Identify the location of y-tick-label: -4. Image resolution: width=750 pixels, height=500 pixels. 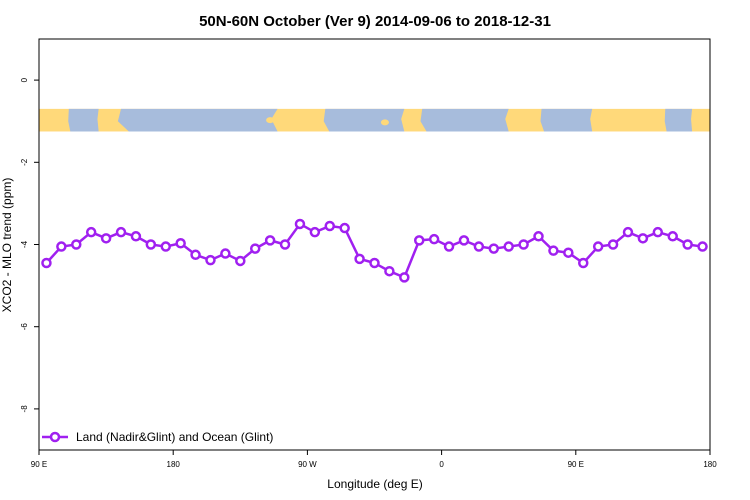
(24, 244).